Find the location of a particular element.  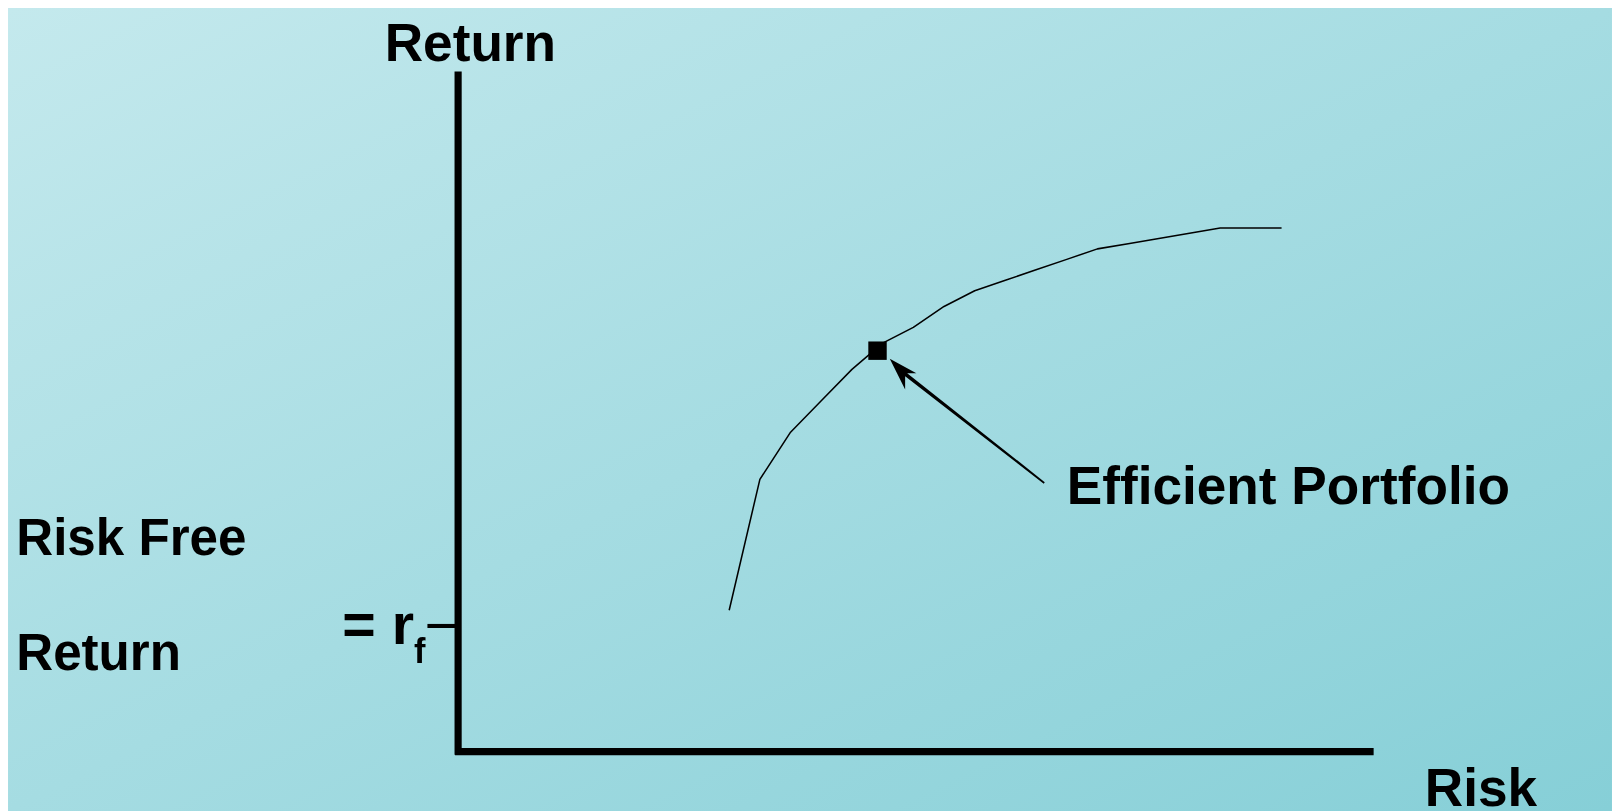

text: Risk Free Return is located at coordinates (132, 592).